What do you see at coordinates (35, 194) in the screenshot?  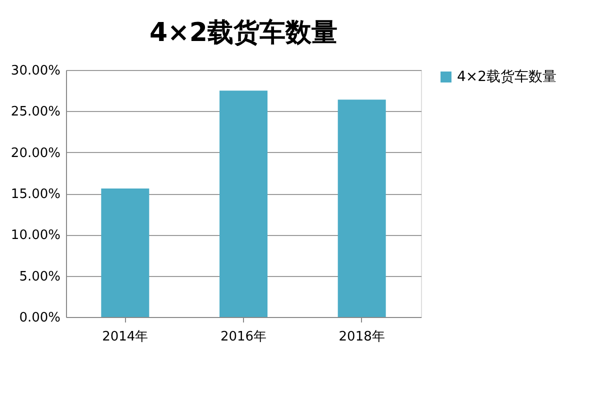 I see `y-tick-label: 15.00%` at bounding box center [35, 194].